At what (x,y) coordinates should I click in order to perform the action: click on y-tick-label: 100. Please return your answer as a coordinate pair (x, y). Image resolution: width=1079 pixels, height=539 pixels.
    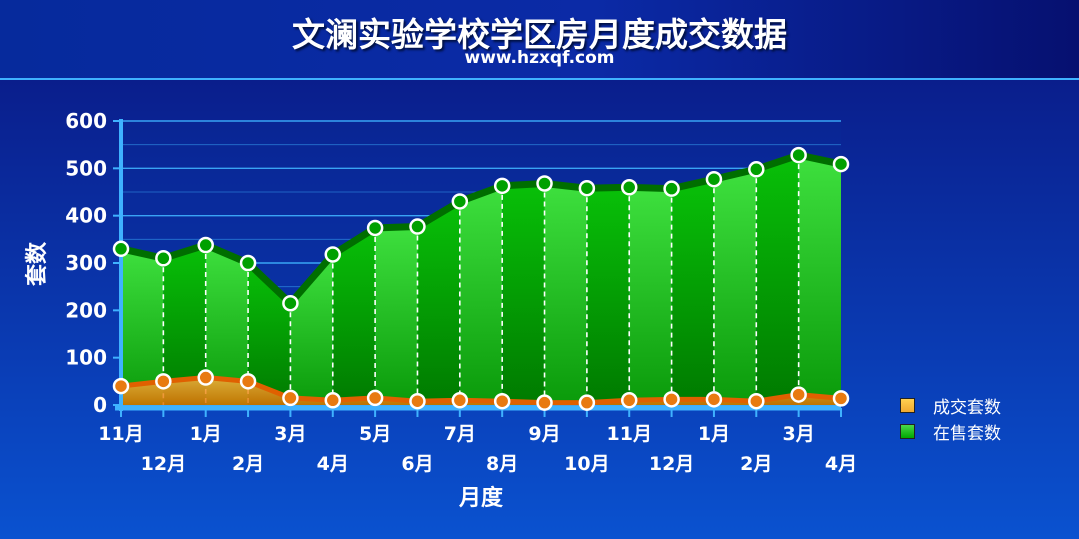
    Looking at the image, I should click on (86, 358).